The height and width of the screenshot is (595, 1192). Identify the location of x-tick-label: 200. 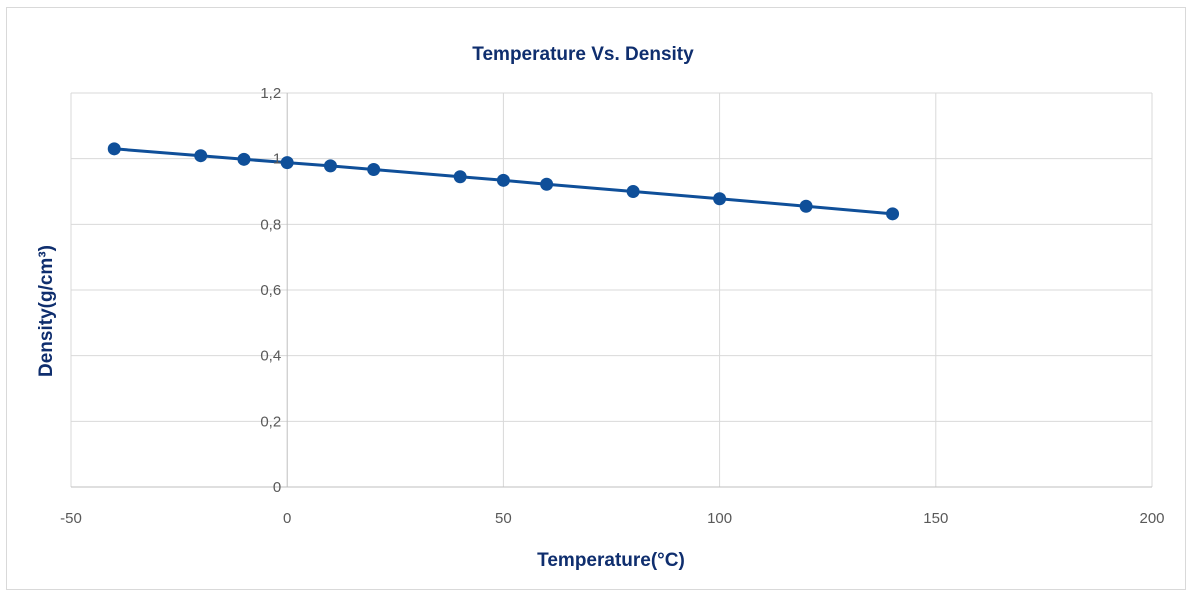
(1151, 518).